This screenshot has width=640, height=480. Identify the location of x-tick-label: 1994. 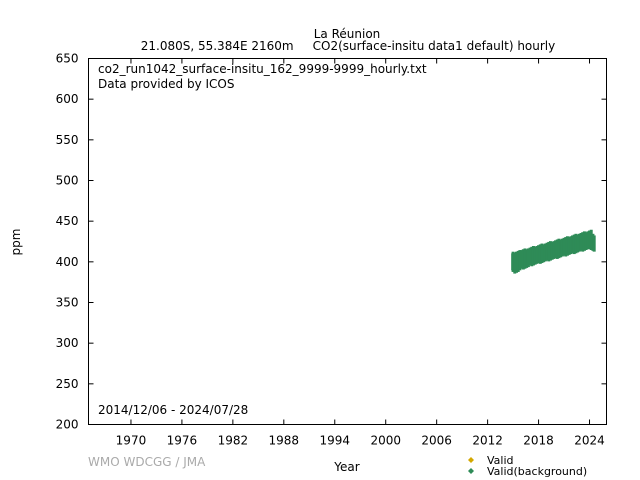
(334, 441).